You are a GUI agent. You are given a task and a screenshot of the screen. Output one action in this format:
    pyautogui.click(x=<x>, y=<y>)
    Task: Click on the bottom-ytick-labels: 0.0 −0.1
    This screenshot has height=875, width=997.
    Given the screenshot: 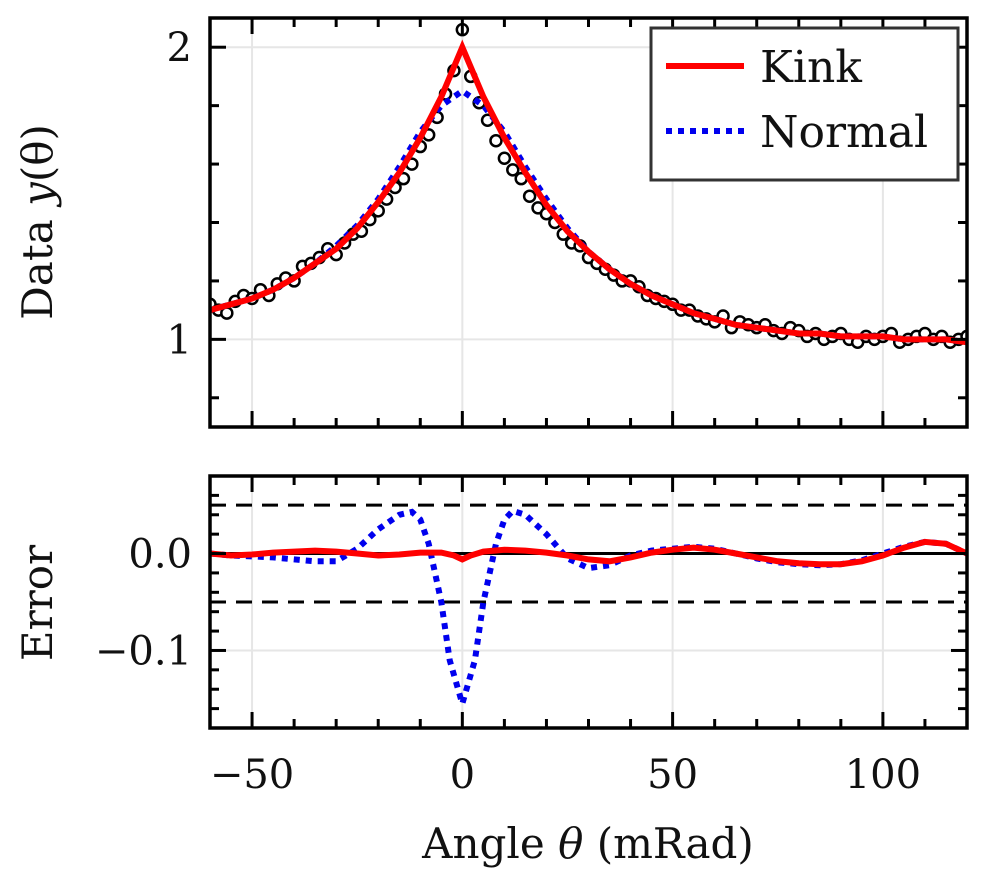 What is the action you would take?
    pyautogui.click(x=143, y=603)
    